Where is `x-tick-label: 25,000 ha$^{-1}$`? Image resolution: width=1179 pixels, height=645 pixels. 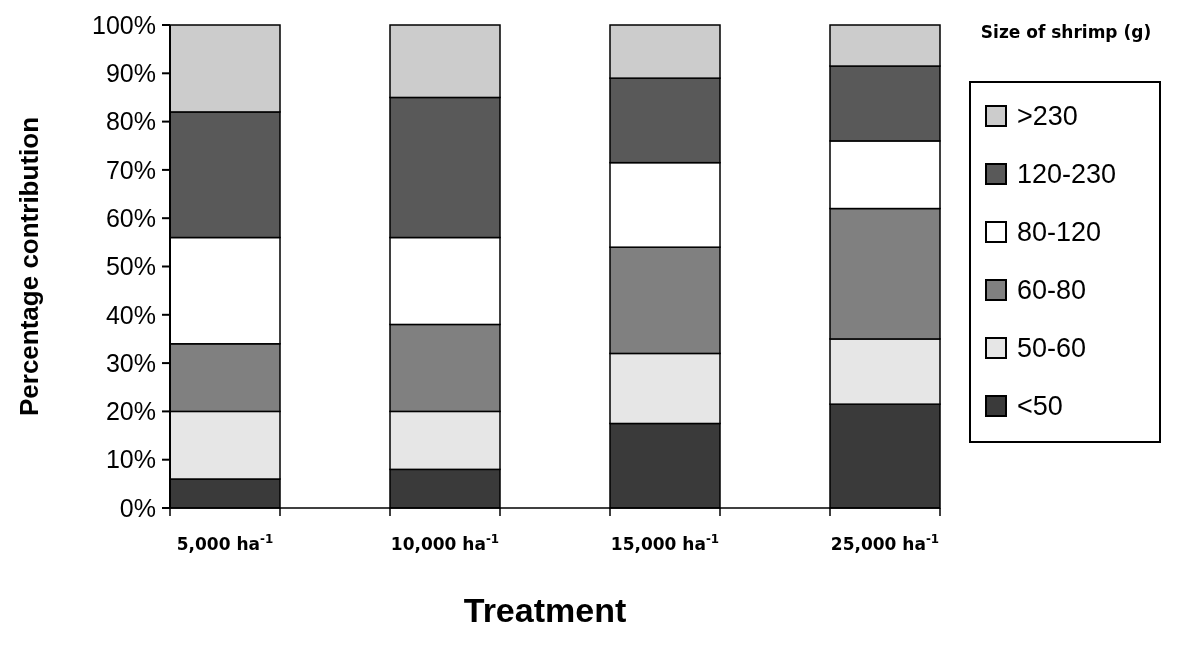 x-tick-label: 25,000 ha$^{-1}$ is located at coordinates (885, 543).